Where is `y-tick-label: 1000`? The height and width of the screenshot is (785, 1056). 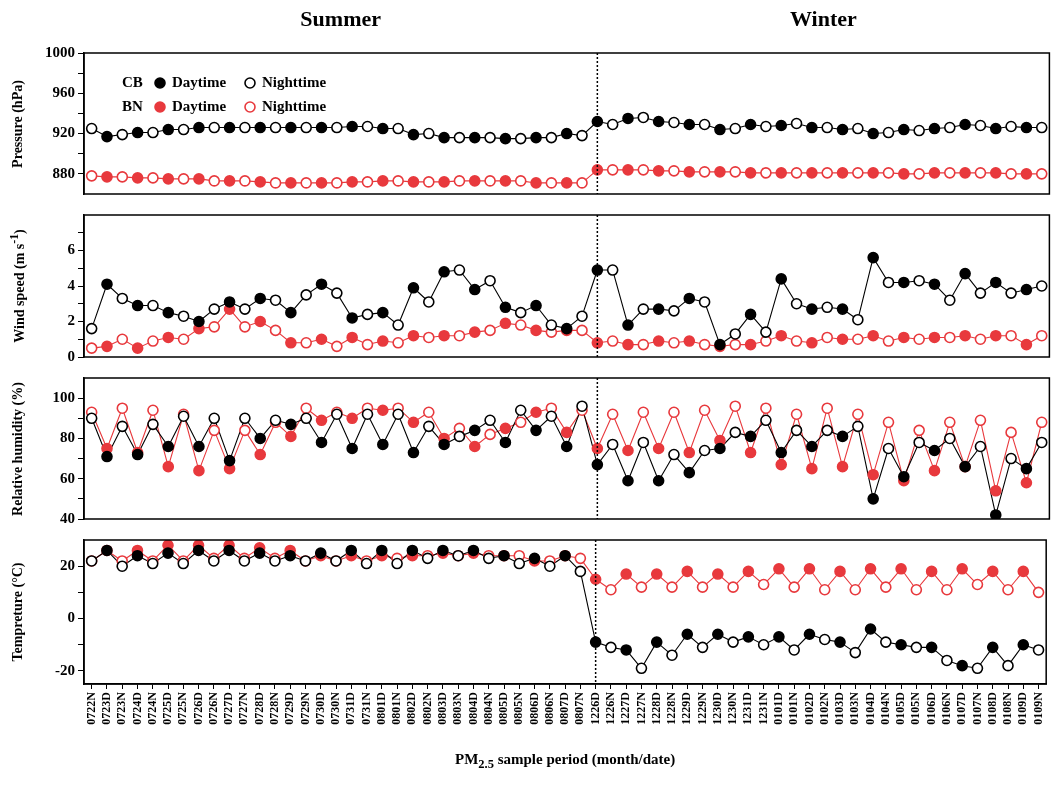
y-tick-label: 1000 is located at coordinates (60, 51).